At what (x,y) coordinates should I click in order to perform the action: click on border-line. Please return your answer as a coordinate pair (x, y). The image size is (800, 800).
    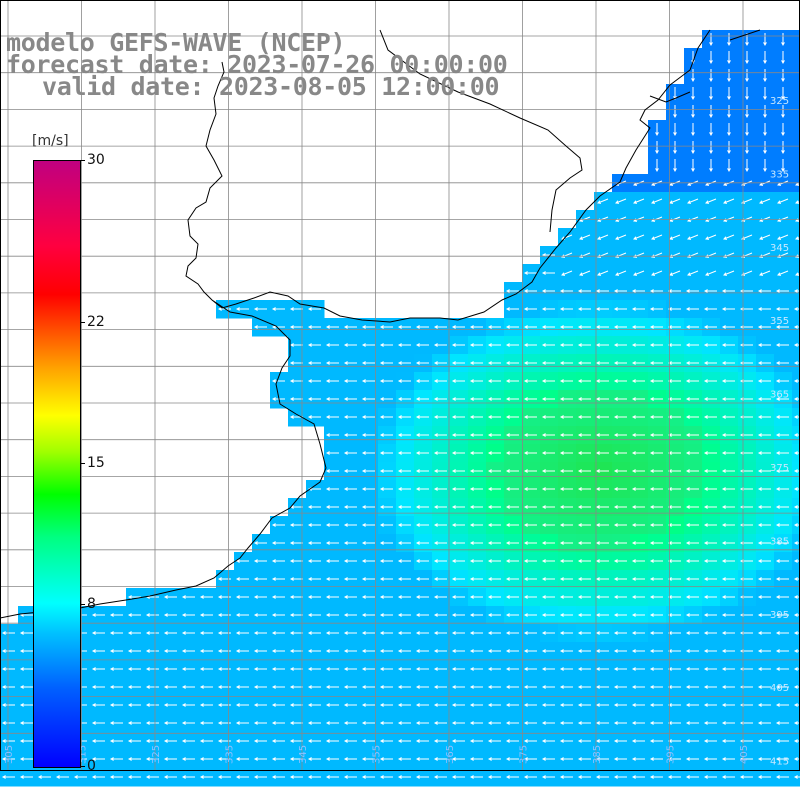
    Looking at the image, I should click on (481, 131).